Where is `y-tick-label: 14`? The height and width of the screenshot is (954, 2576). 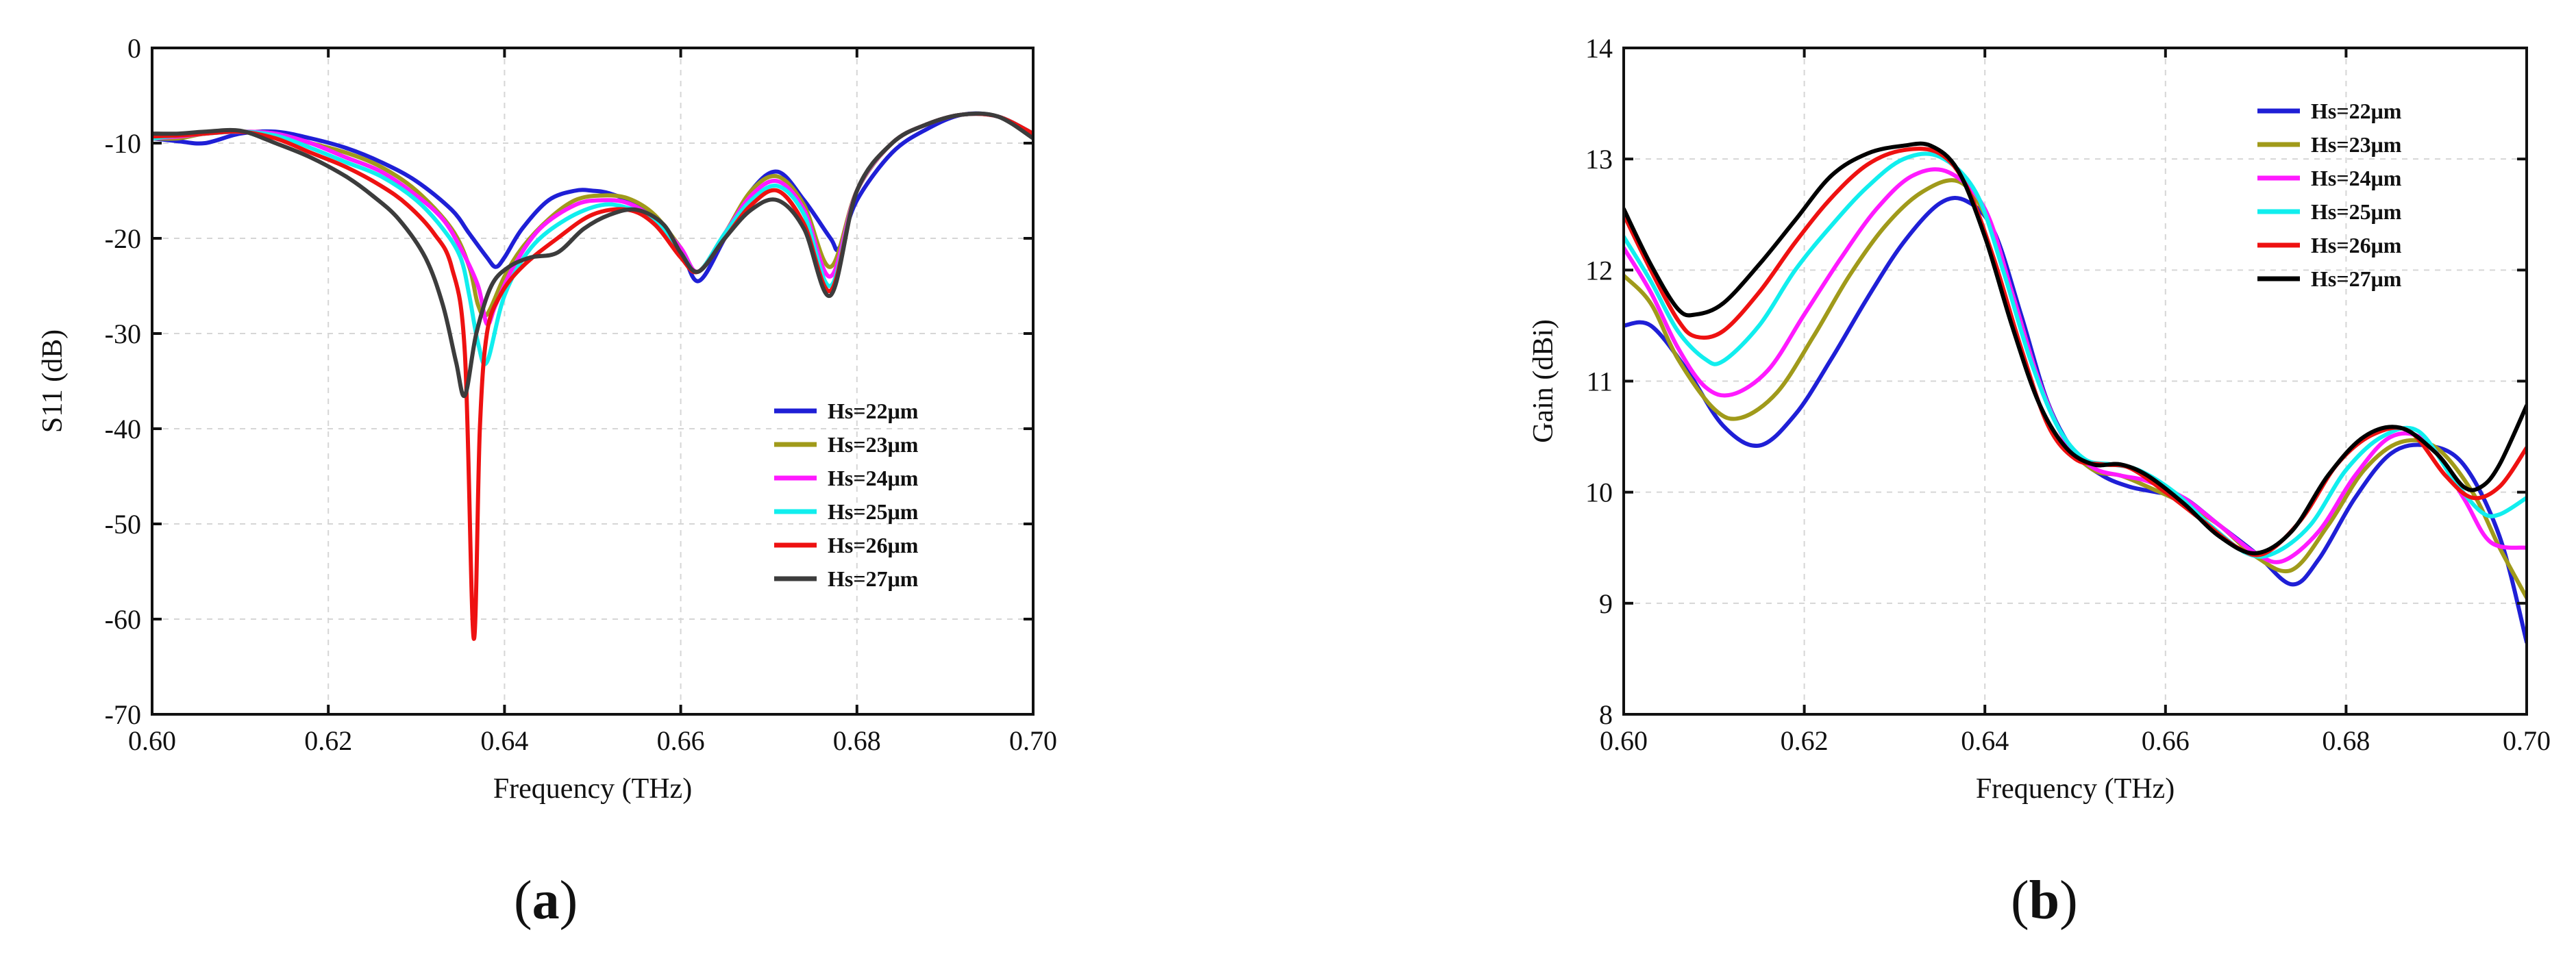 y-tick-label: 14 is located at coordinates (1599, 48).